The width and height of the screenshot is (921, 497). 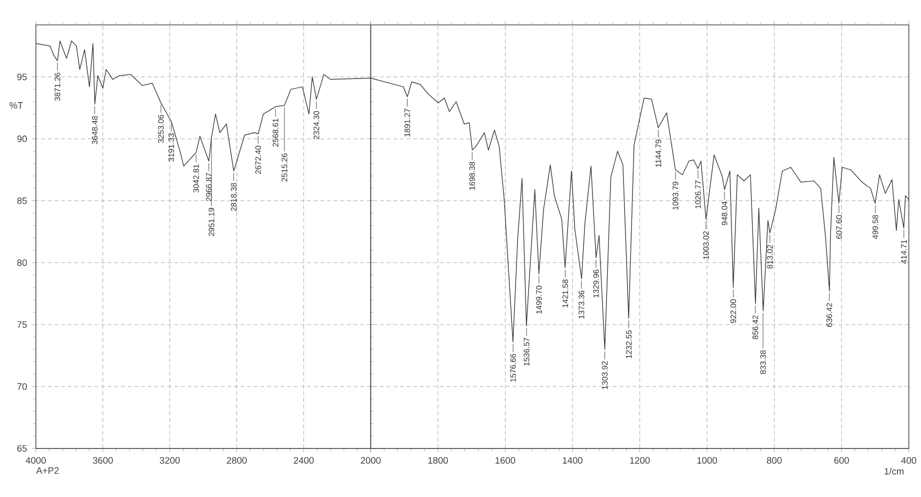 What do you see at coordinates (102, 460) in the screenshot?
I see `x-tick-label: 3600` at bounding box center [102, 460].